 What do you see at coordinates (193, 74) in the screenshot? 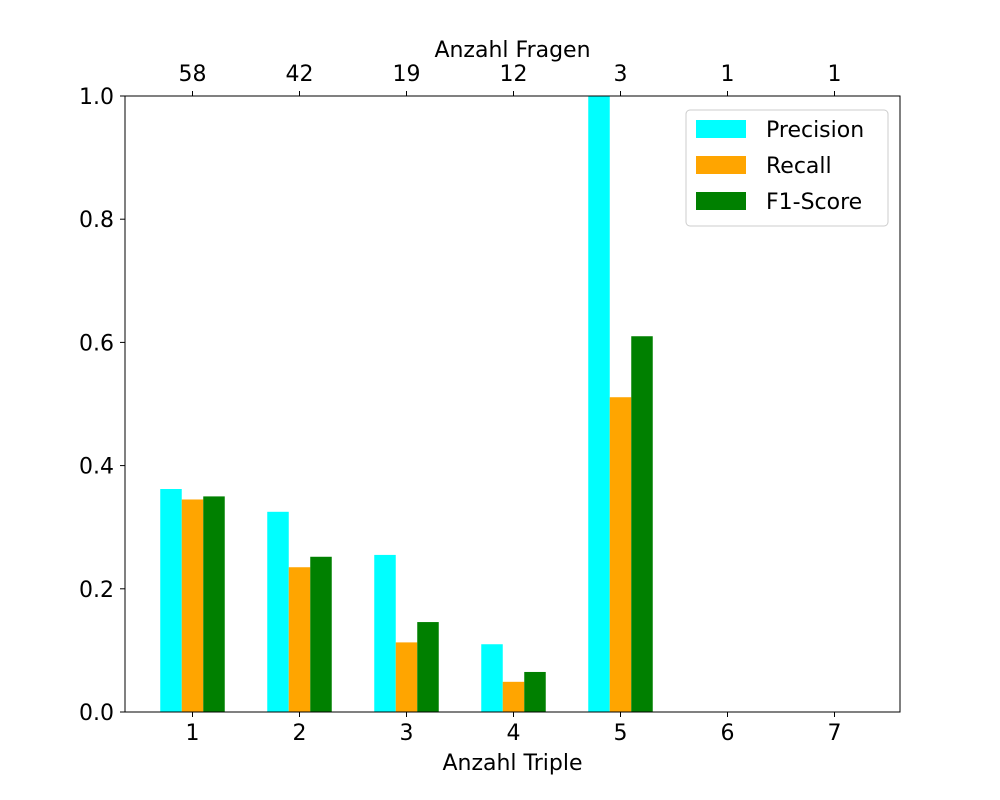
I see `top-x-tick-label: 58` at bounding box center [193, 74].